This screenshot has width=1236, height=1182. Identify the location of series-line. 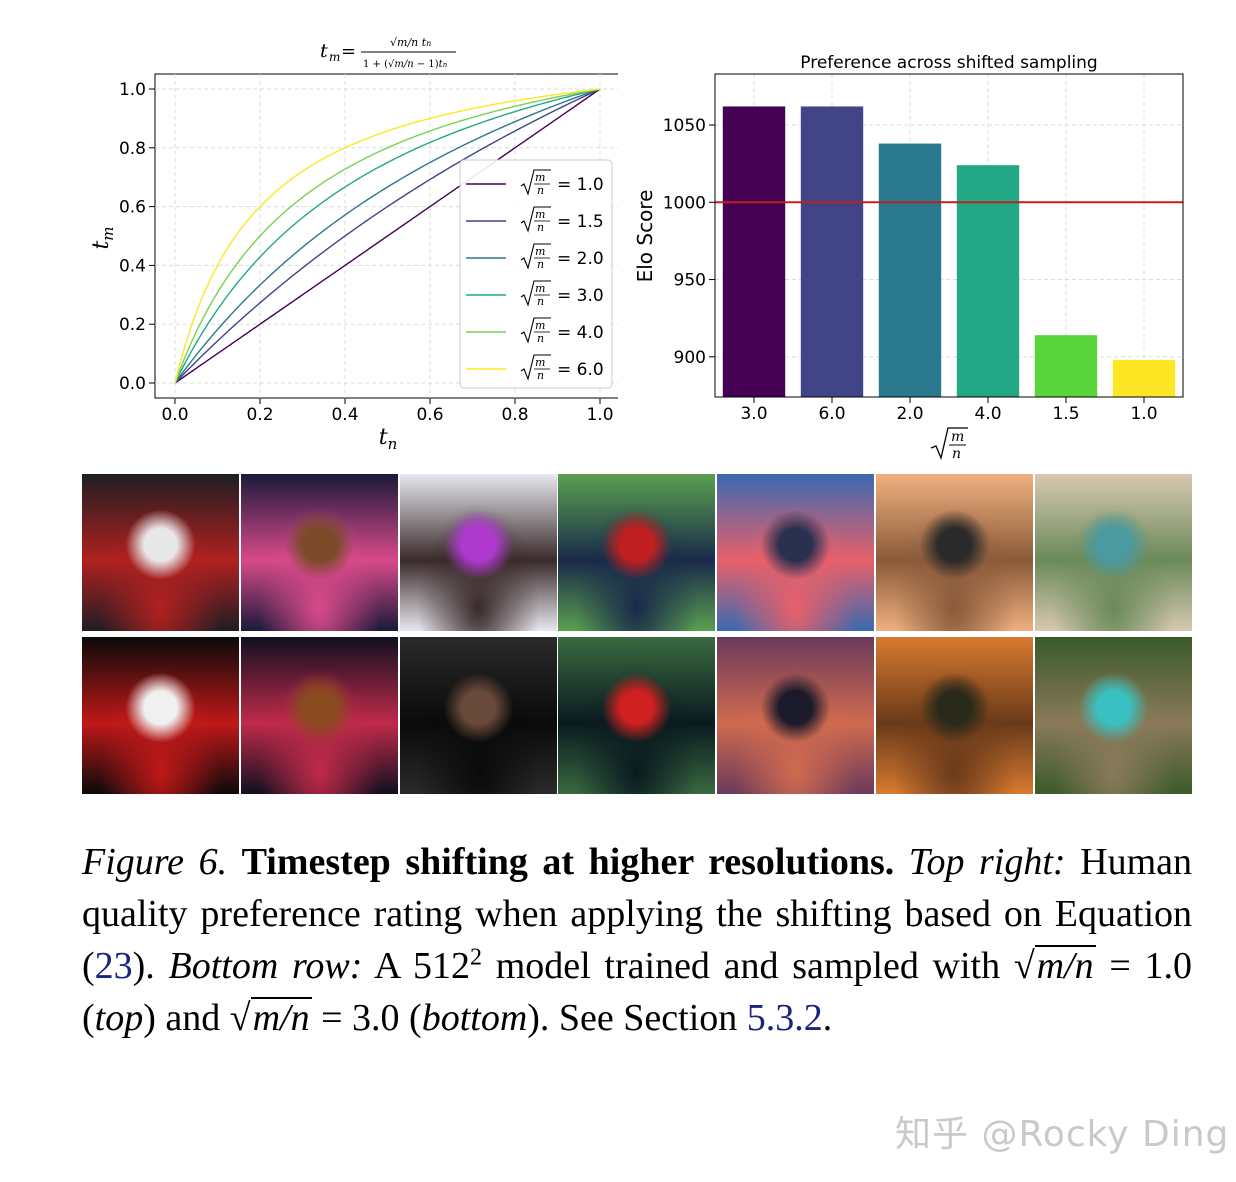
(387, 236).